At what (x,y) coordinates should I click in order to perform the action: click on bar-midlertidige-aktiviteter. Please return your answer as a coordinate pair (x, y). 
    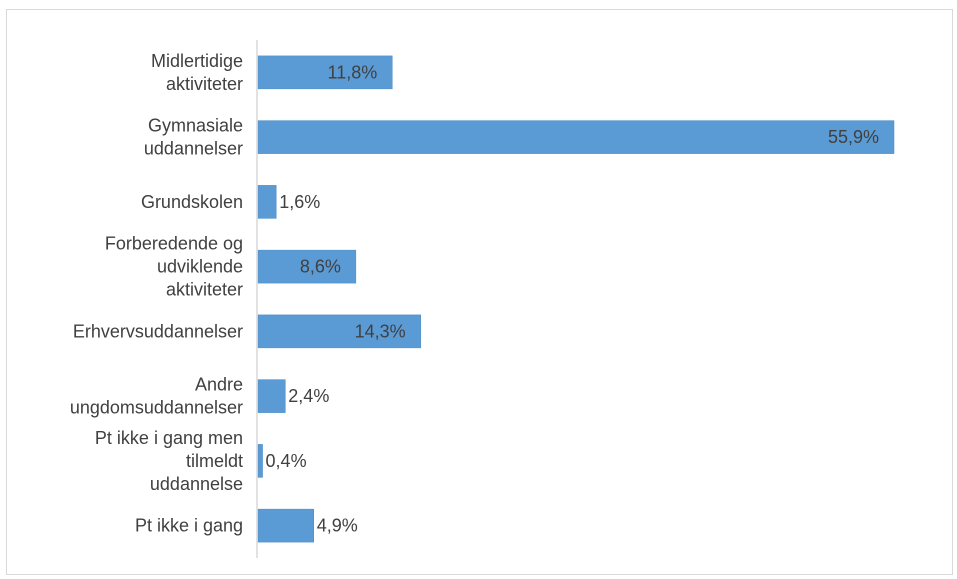
    Looking at the image, I should click on (325, 72).